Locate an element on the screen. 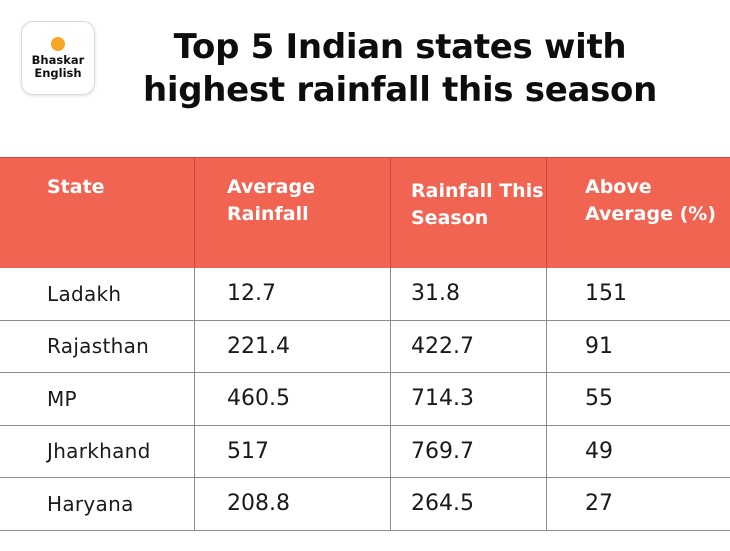 This screenshot has height=551, width=730. cell-above-average: 49 is located at coordinates (599, 451).